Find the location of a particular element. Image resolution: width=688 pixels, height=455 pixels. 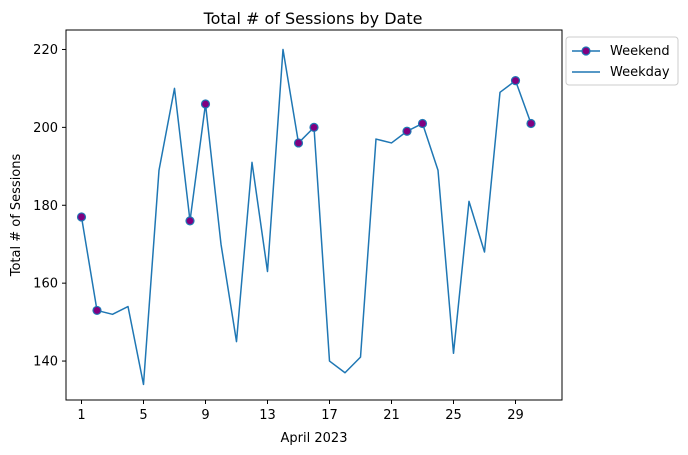

x-axis-ticks: 1 5 9 13 17 21 25 29 is located at coordinates (300, 411).